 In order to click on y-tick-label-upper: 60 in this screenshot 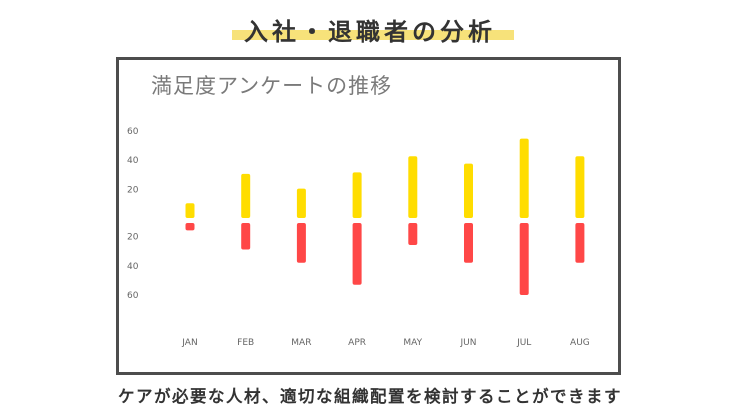, I will do `click(133, 132)`.